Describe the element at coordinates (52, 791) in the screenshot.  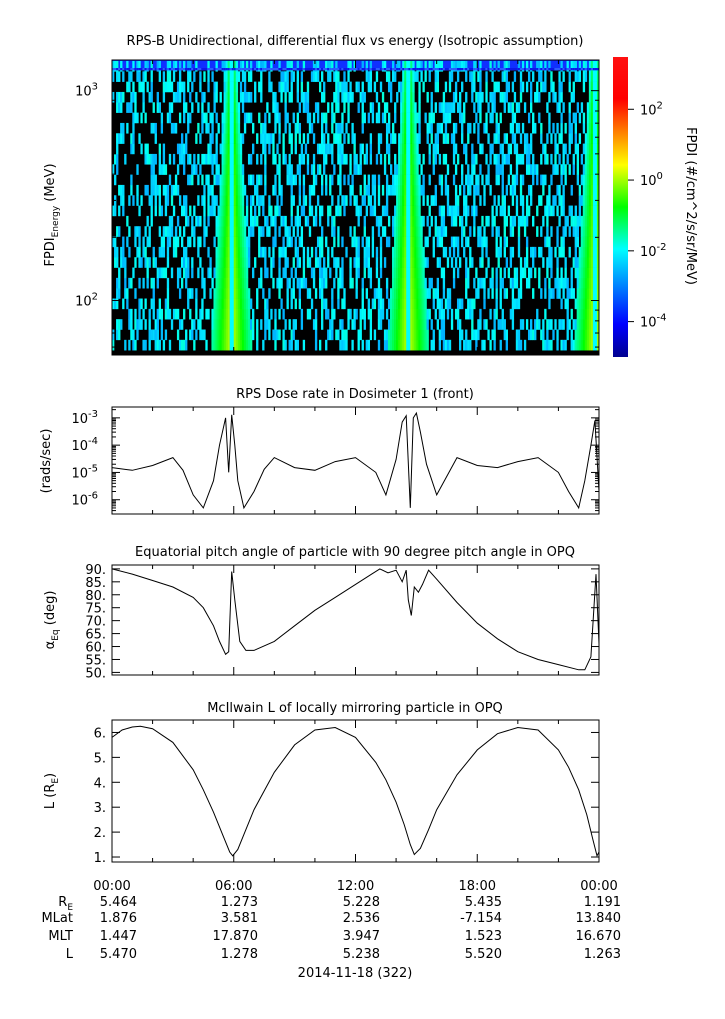
I see `l-shell-y-label: L (RE)` at that location.